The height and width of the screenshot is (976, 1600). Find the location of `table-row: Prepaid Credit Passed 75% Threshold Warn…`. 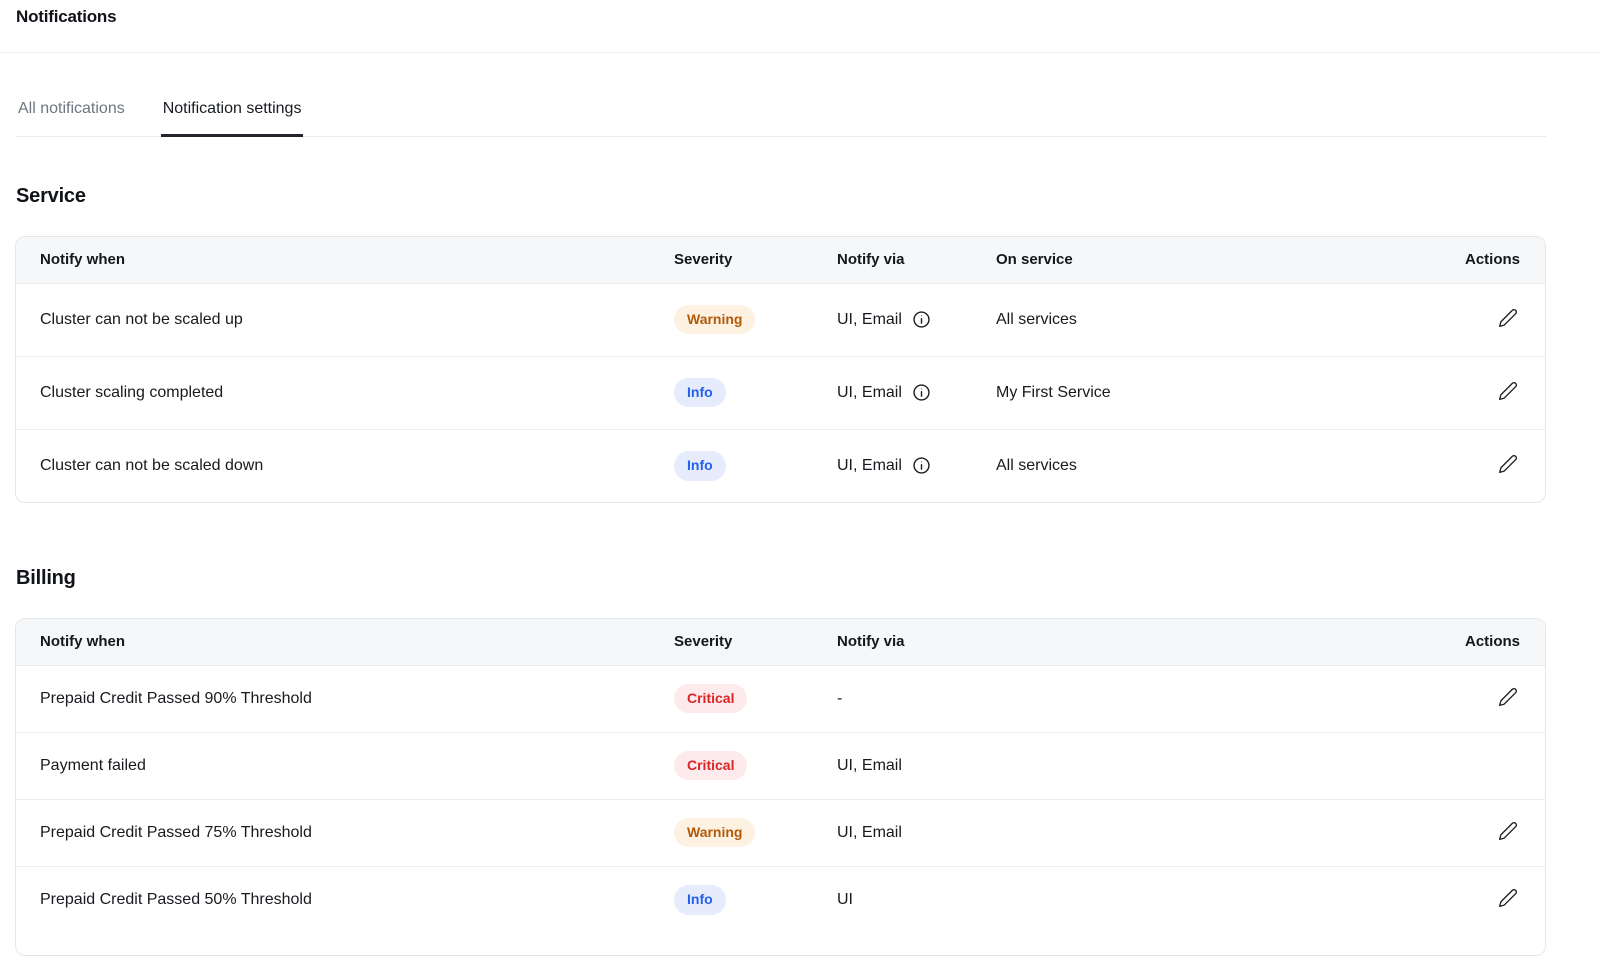

table-row: Prepaid Credit Passed 75% Threshold Warn… is located at coordinates (780, 832).